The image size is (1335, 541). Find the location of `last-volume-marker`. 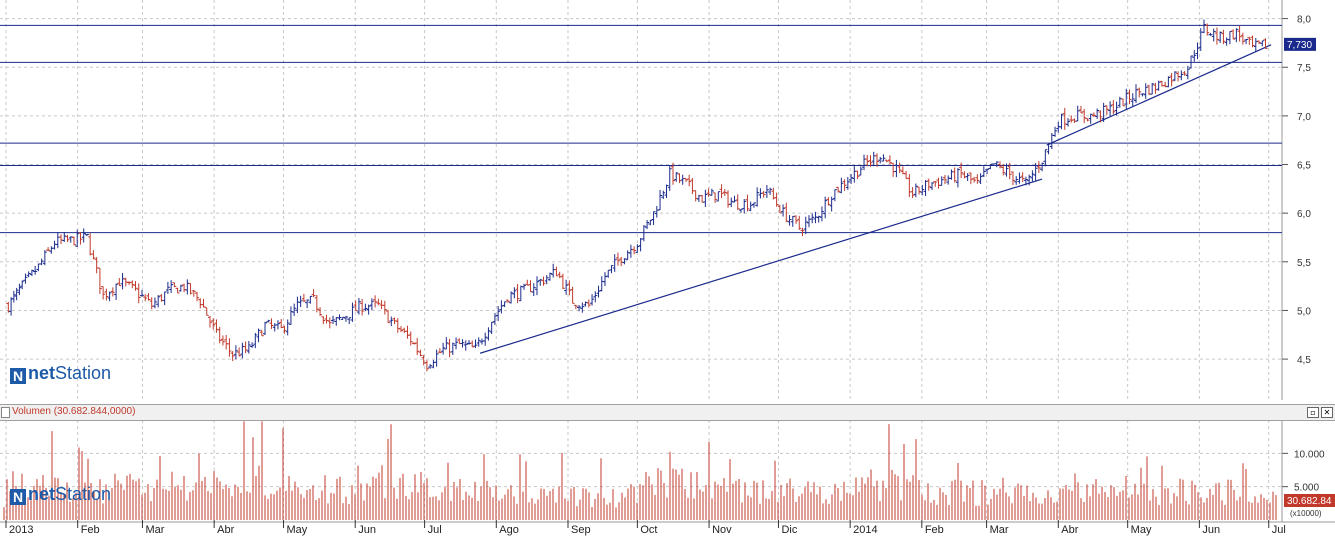

last-volume-marker is located at coordinates (1309, 500).